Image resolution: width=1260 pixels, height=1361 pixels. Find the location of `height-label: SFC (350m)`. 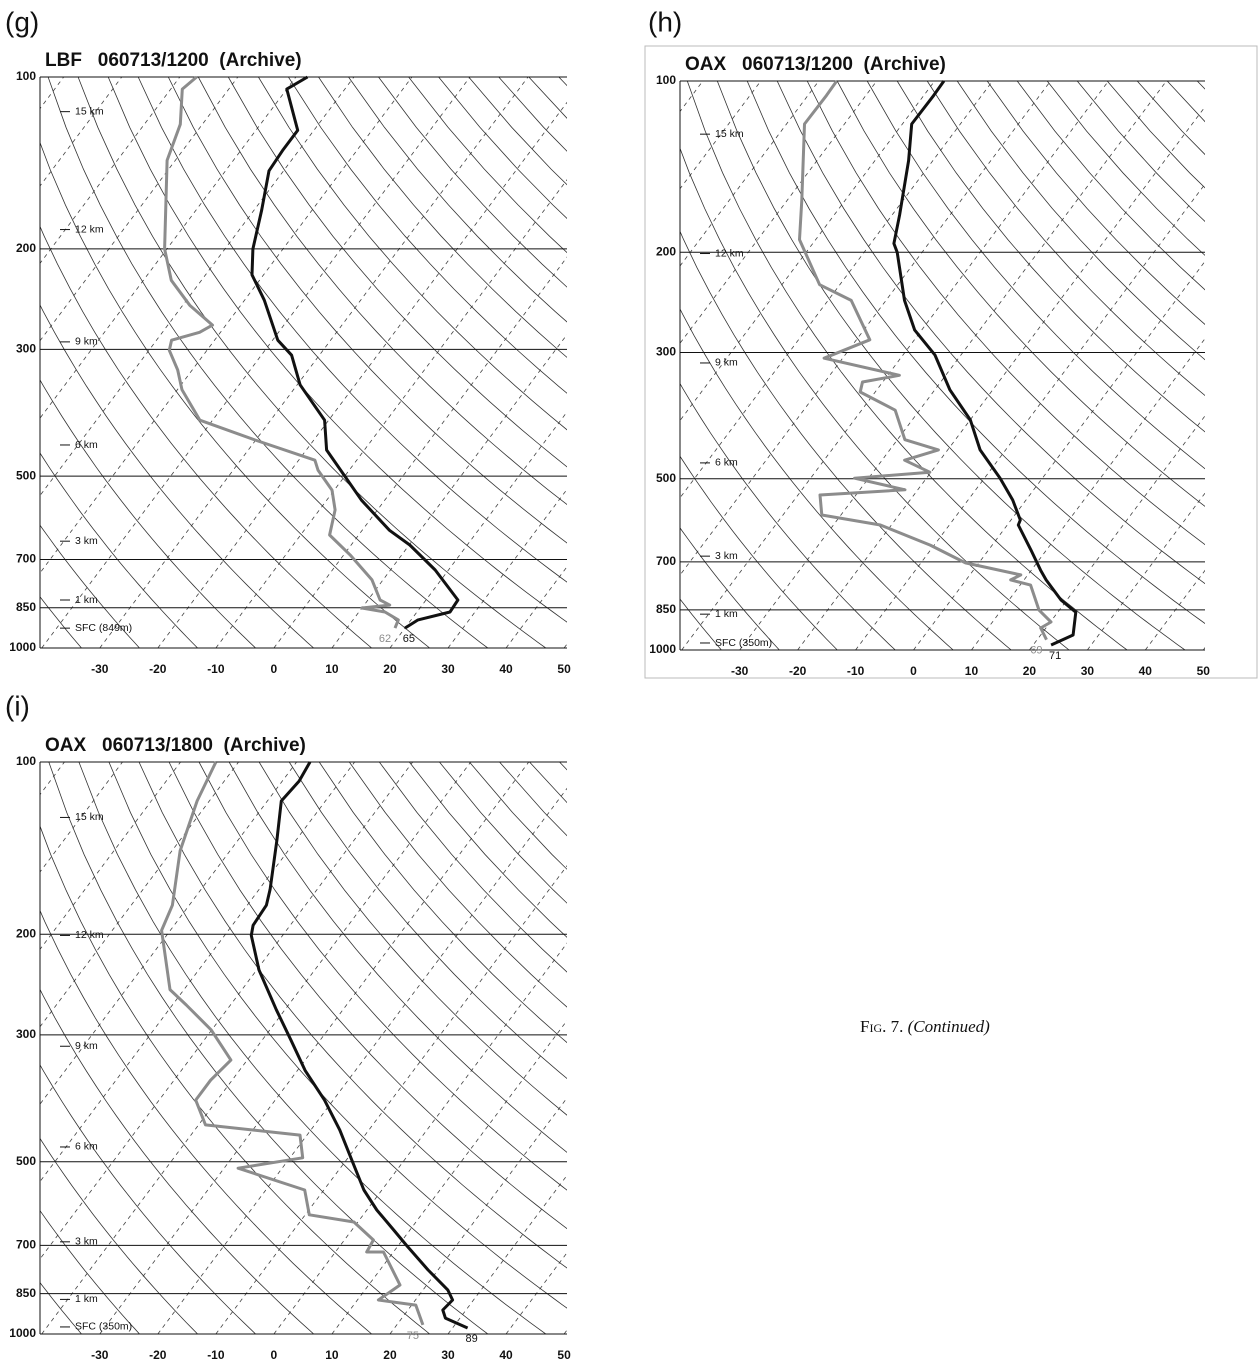

height-label: SFC (350m) is located at coordinates (103, 1327).